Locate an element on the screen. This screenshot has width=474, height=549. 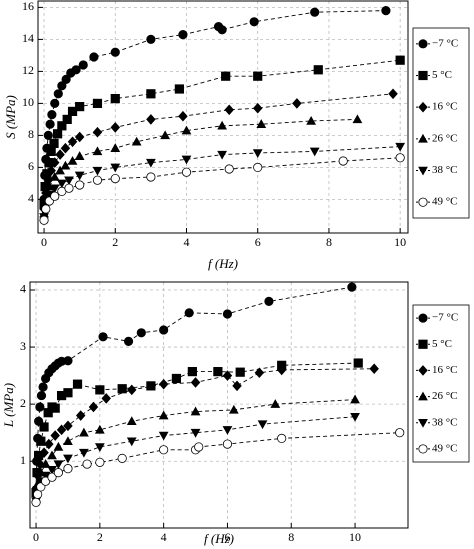
legend-label: 26 °C is located at coordinates (445, 396).